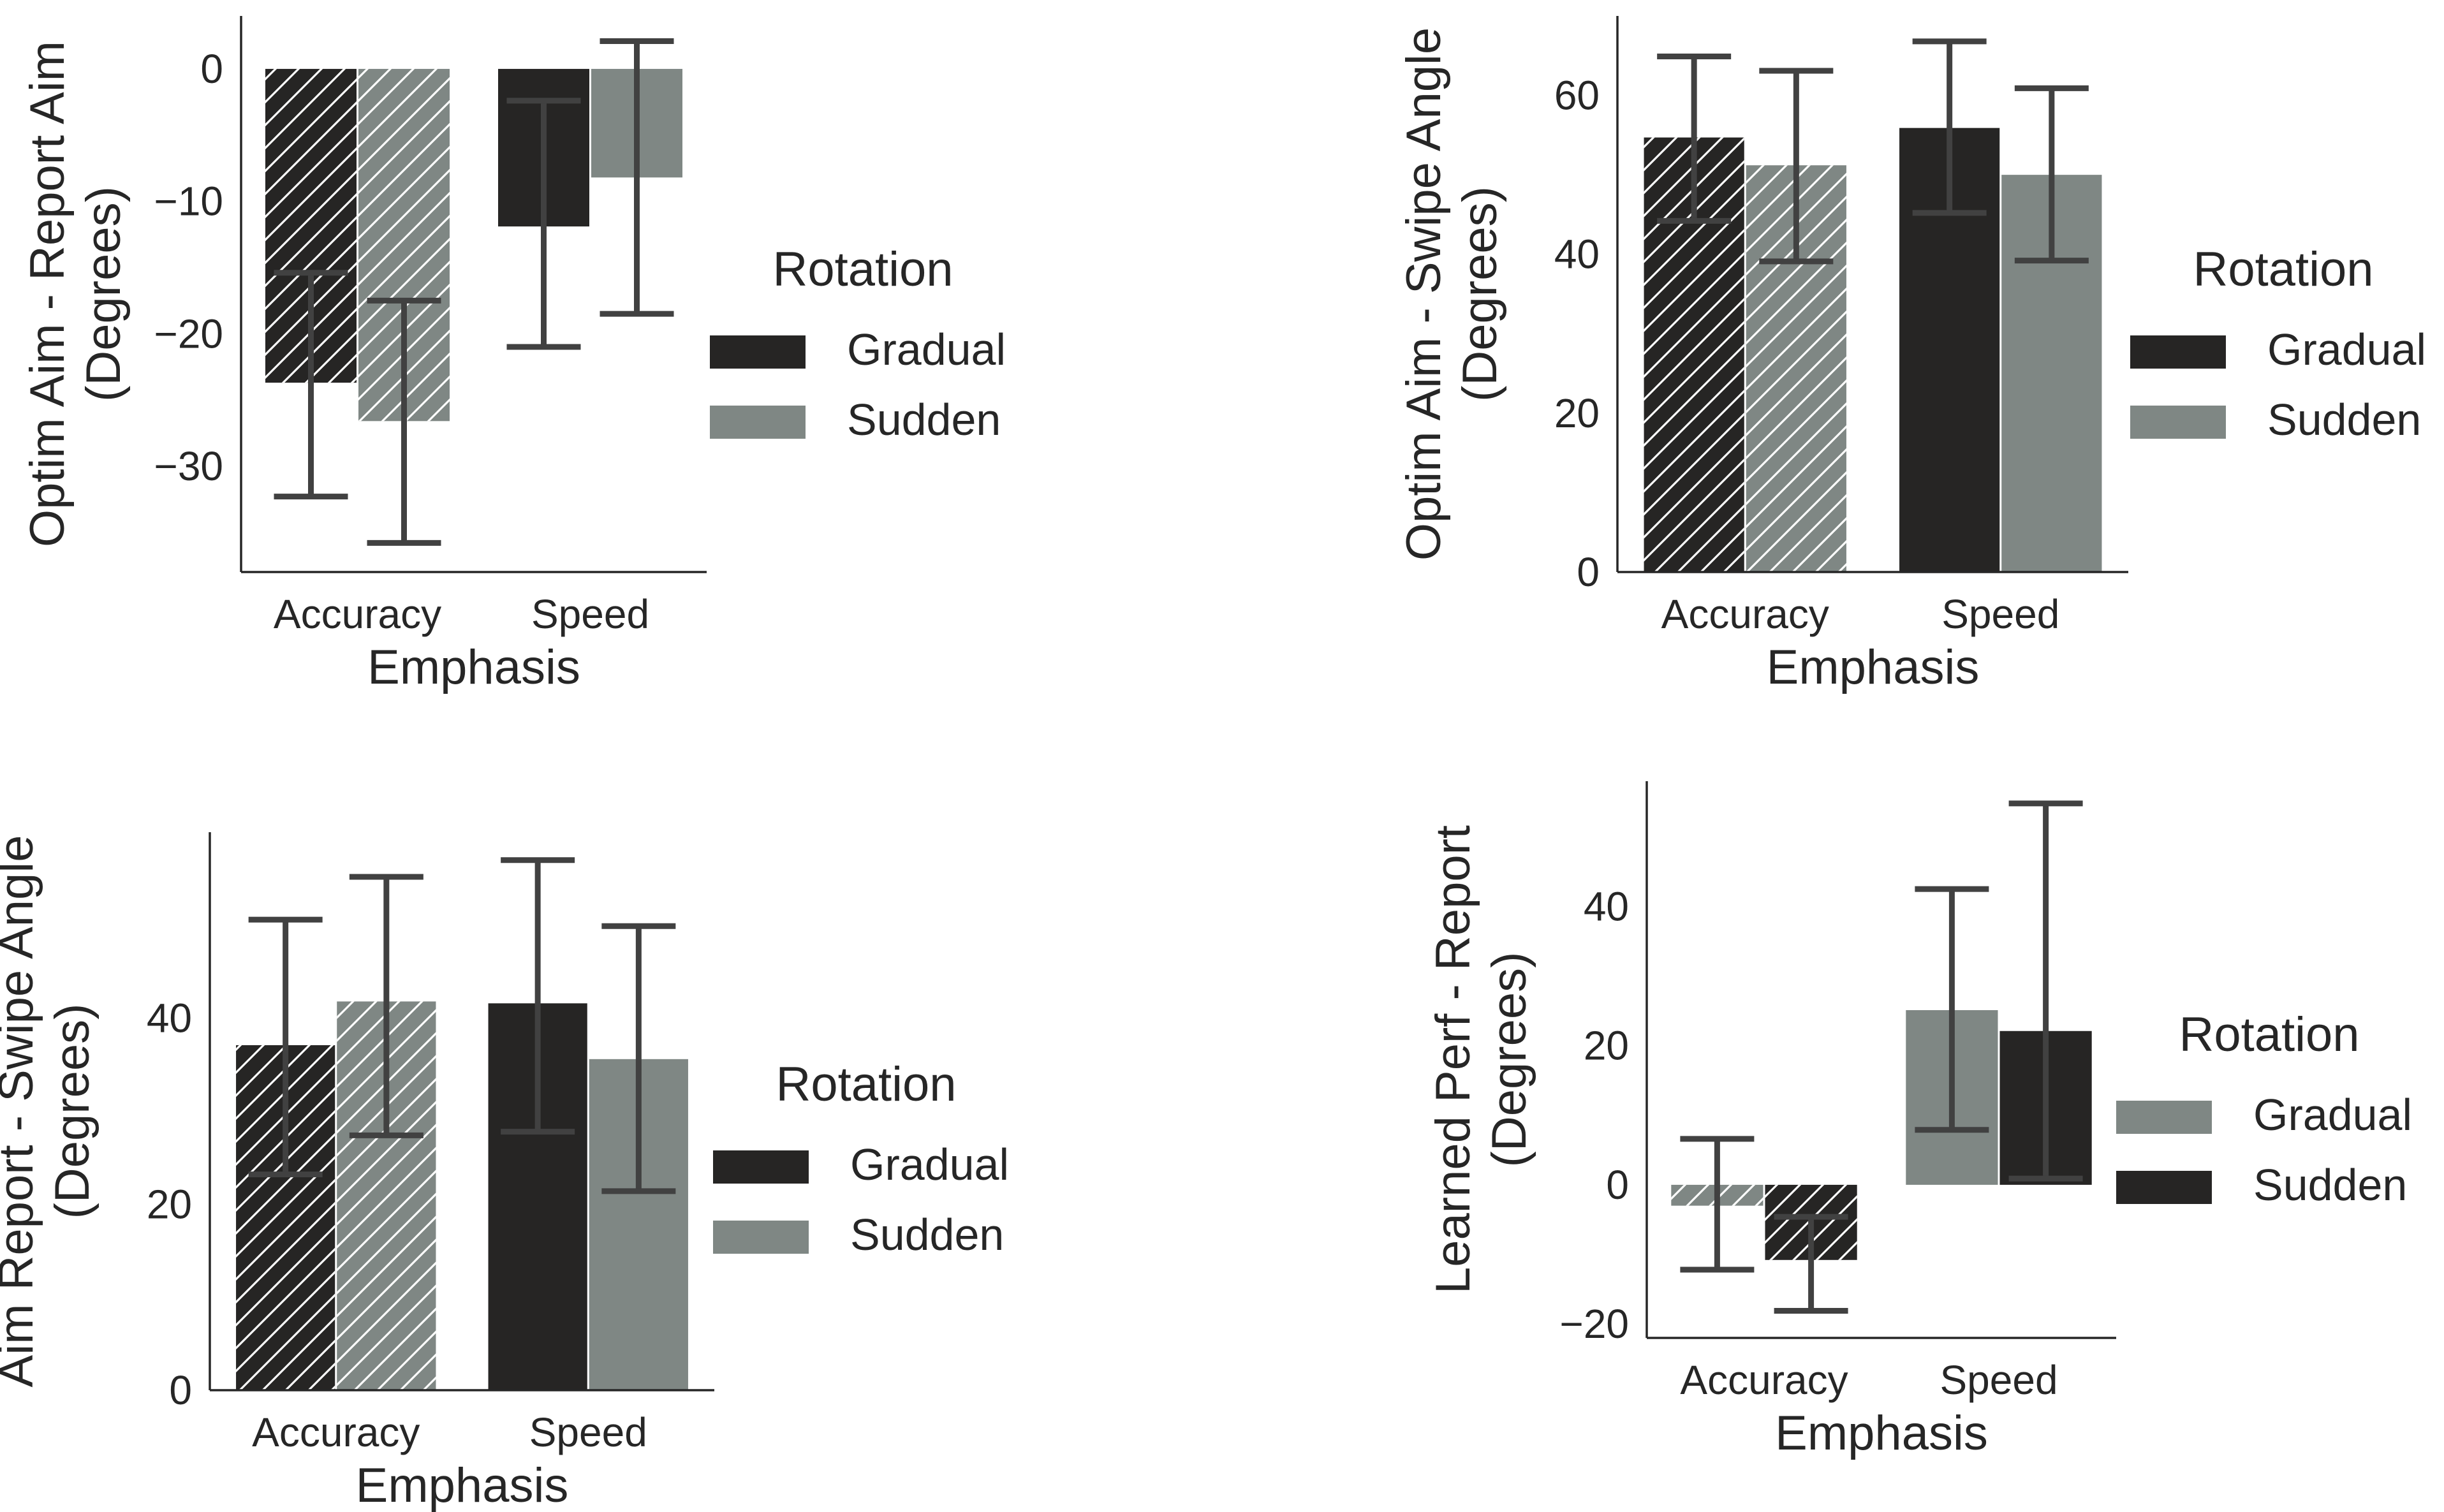 This screenshot has height=1512, width=2444. What do you see at coordinates (1424, 294) in the screenshot?
I see `y-axis-title: Optim Aim - Swipe Angle` at bounding box center [1424, 294].